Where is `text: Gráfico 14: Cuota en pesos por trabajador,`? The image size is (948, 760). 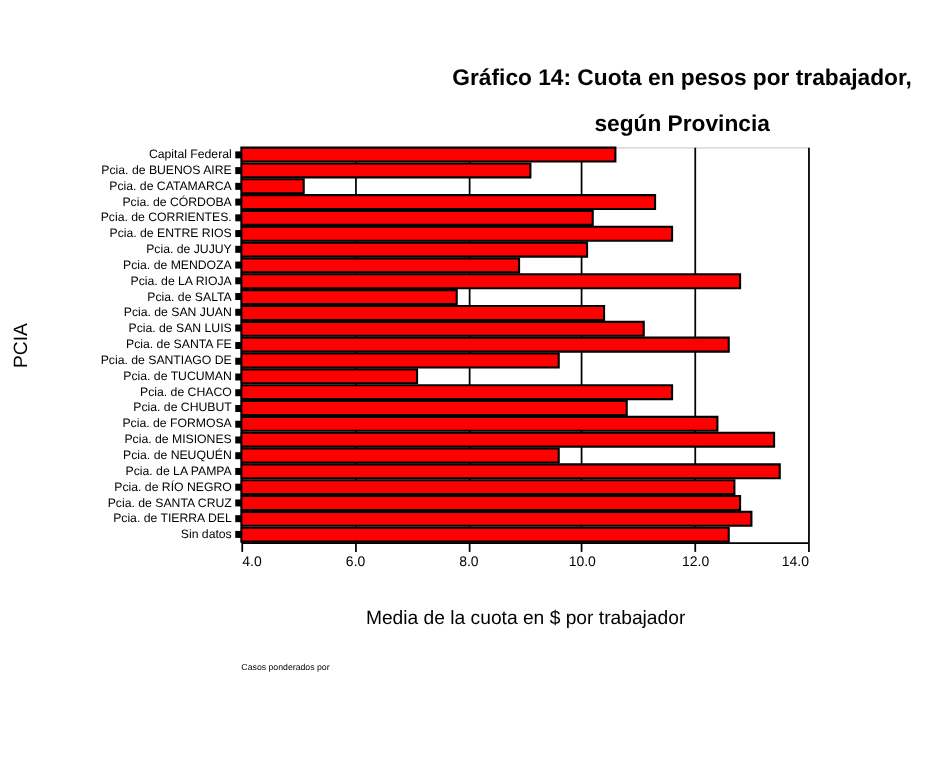
text: Gráfico 14: Cuota en pesos por trabajador, is located at coordinates (682, 79).